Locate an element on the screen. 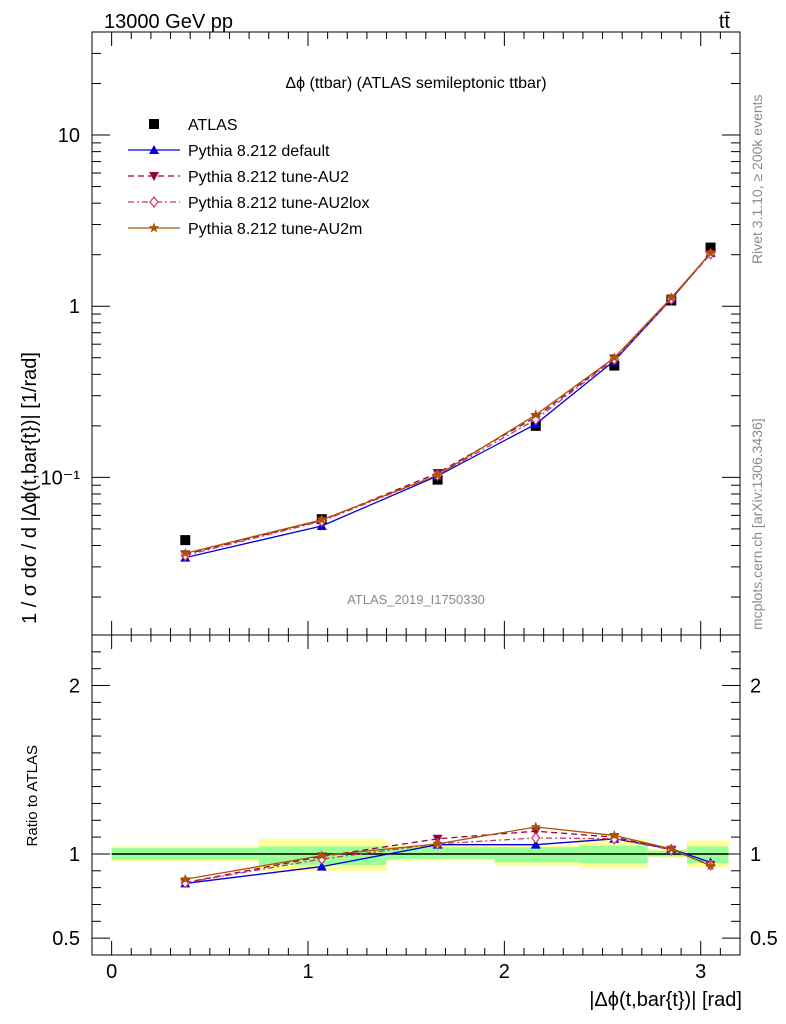  x-tick-label: 2 is located at coordinates (504, 972).